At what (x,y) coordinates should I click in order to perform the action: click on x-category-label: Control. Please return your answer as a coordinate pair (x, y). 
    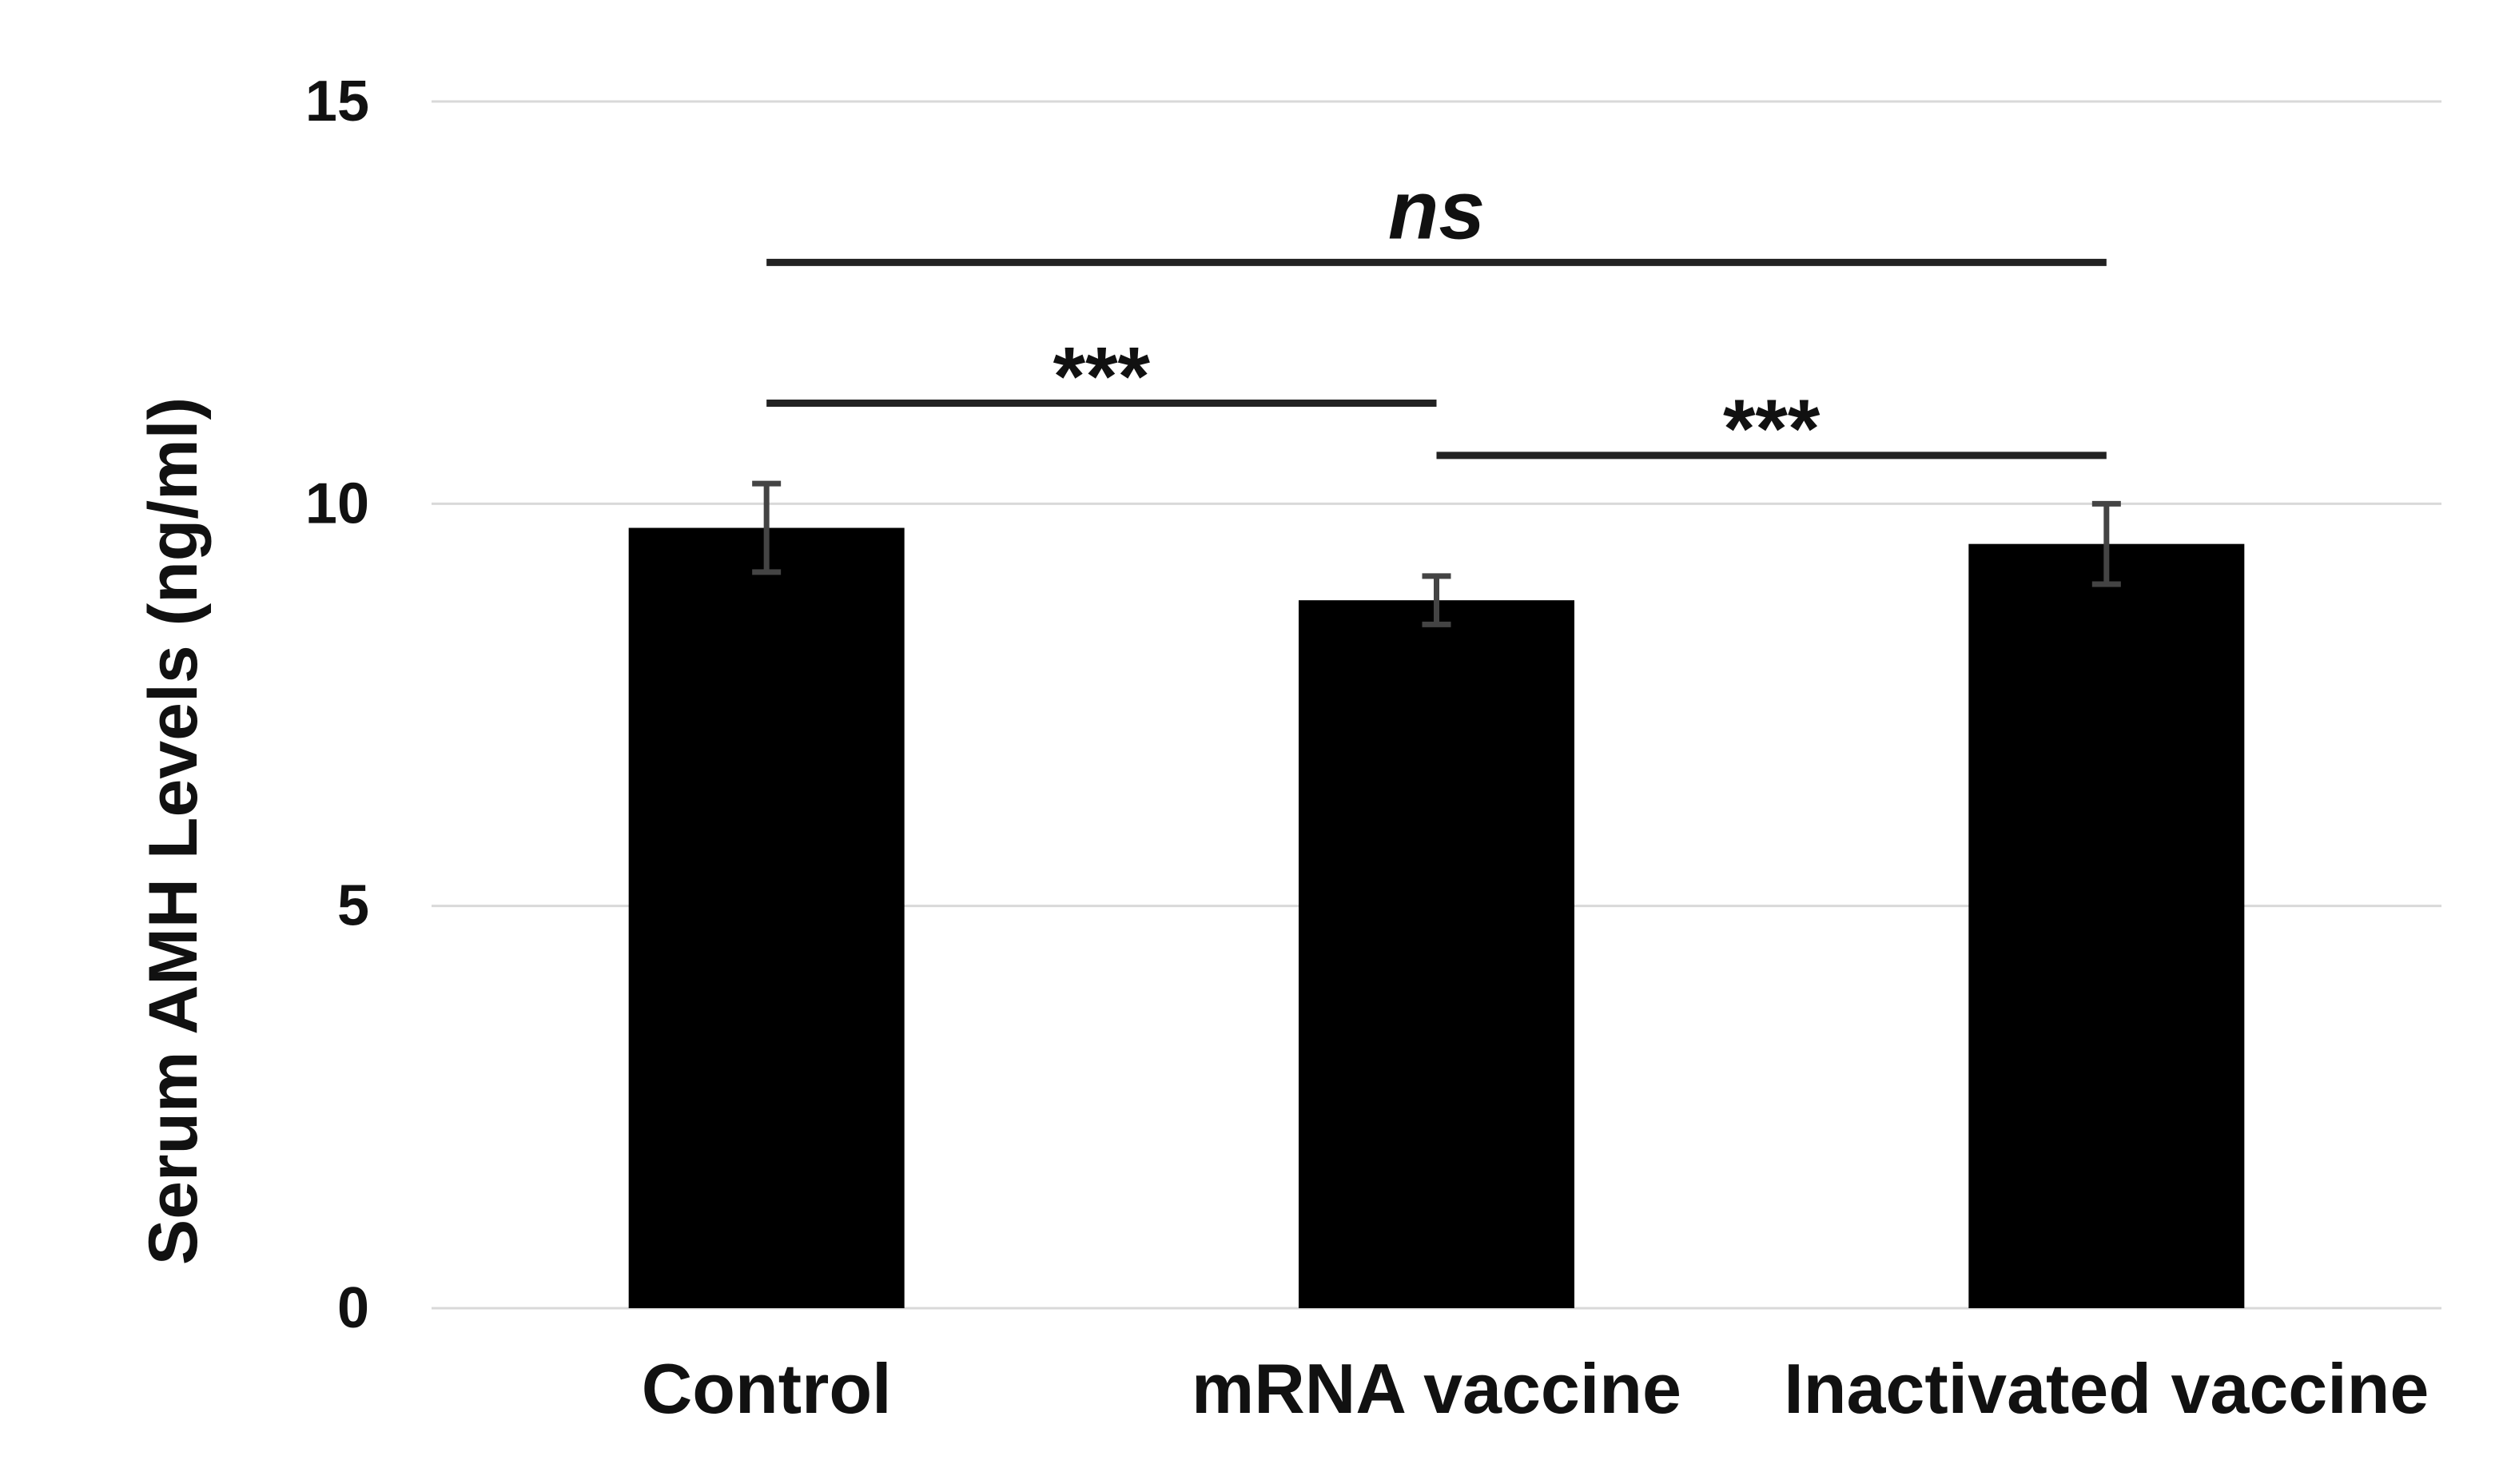
    Looking at the image, I should click on (767, 1388).